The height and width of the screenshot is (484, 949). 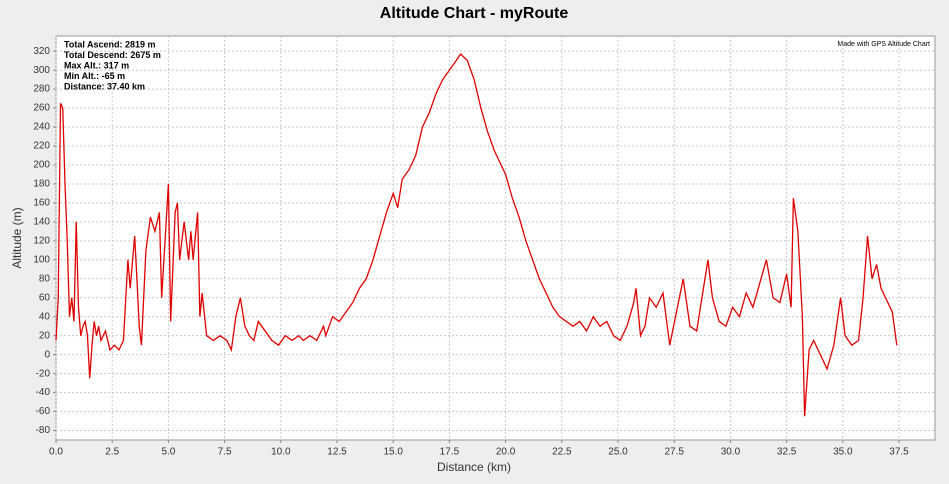 What do you see at coordinates (562, 452) in the screenshot?
I see `x-tick-label: 22.5` at bounding box center [562, 452].